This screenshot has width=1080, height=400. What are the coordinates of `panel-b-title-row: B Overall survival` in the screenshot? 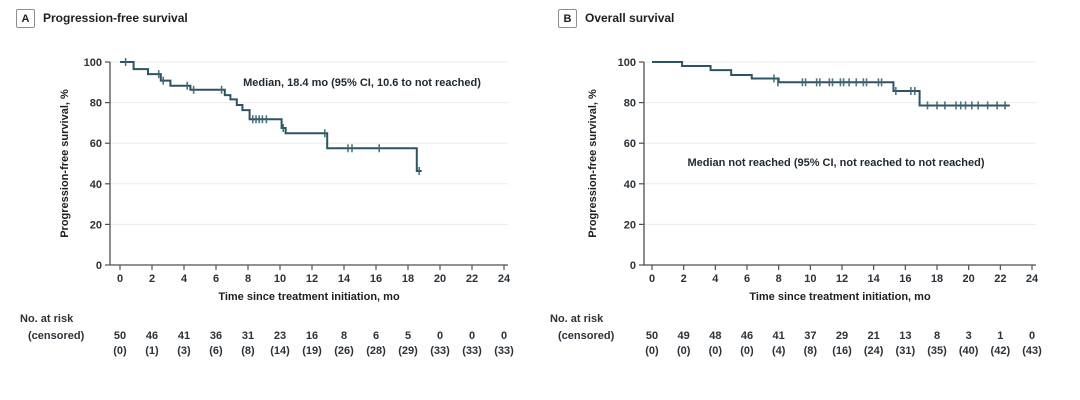 It's located at (616, 18).